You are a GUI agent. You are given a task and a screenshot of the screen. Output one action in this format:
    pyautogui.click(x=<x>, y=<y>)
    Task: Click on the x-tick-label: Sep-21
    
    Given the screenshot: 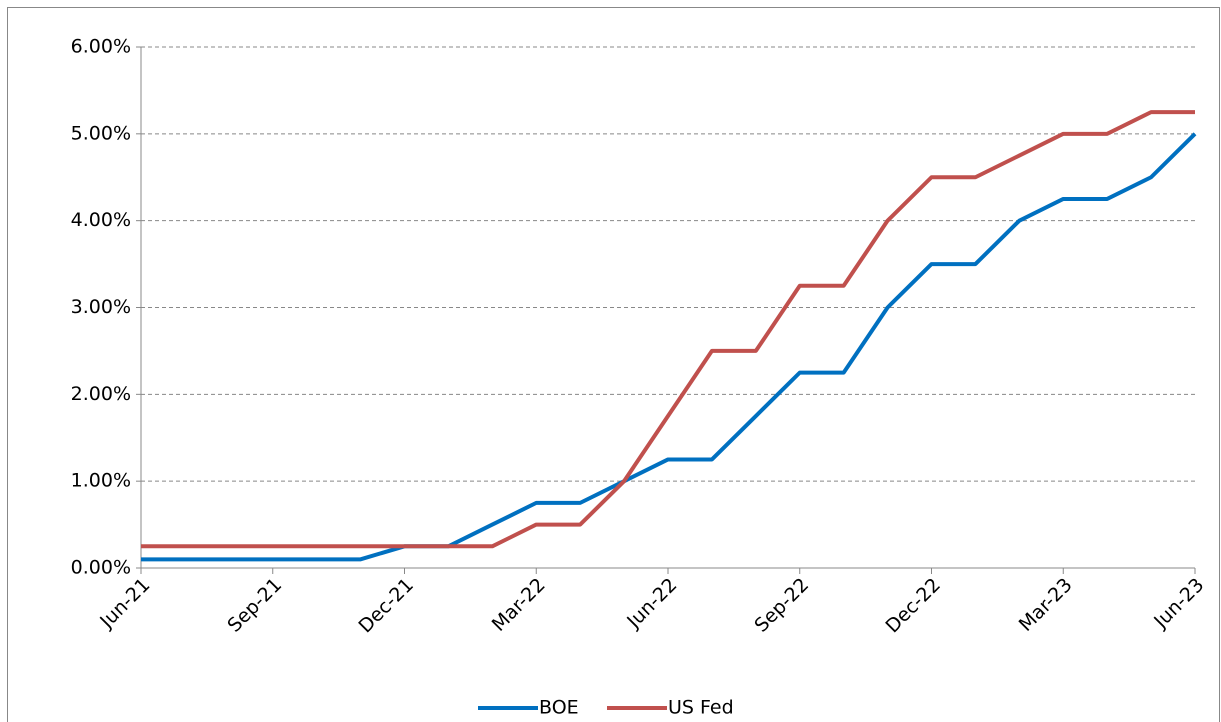 What is the action you would take?
    pyautogui.click(x=254, y=605)
    